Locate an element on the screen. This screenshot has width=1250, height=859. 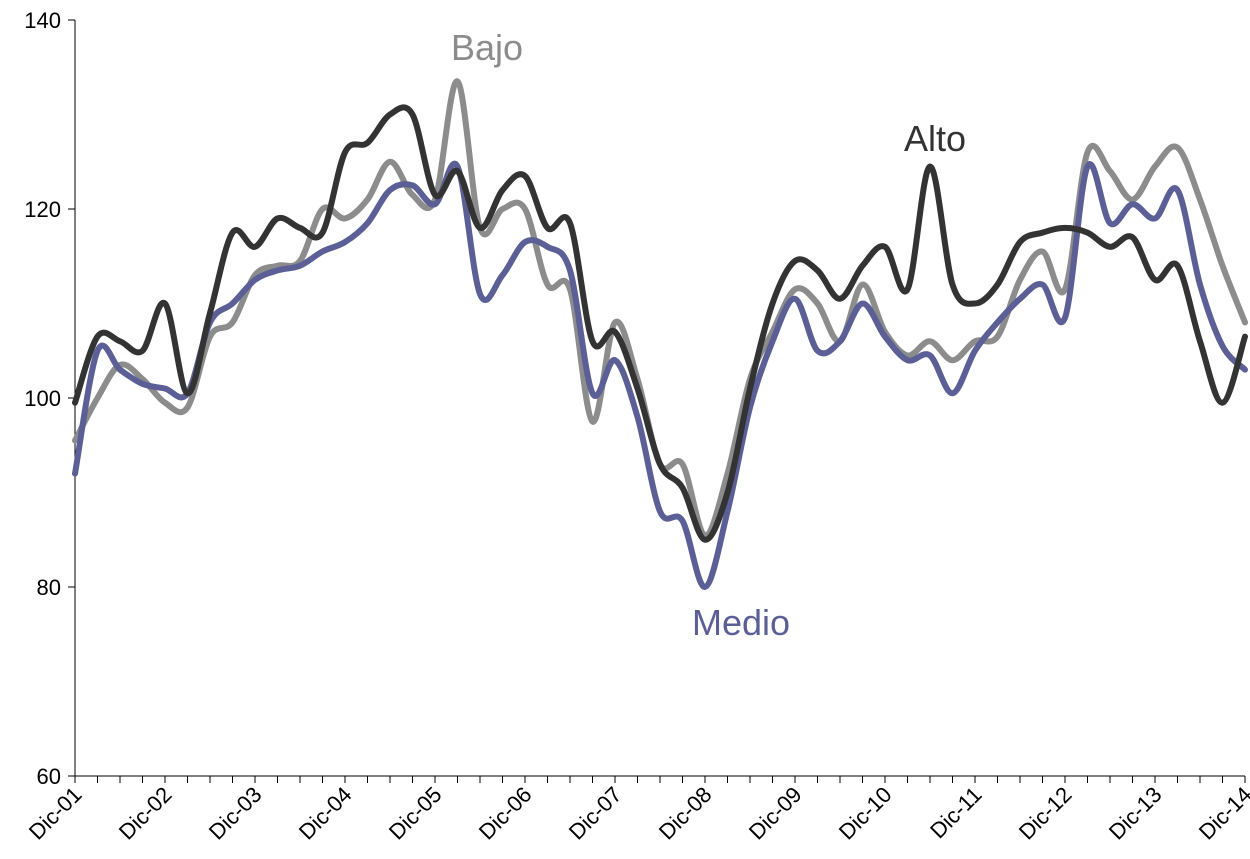
y-tick-label: 80 is located at coordinates (49, 587).